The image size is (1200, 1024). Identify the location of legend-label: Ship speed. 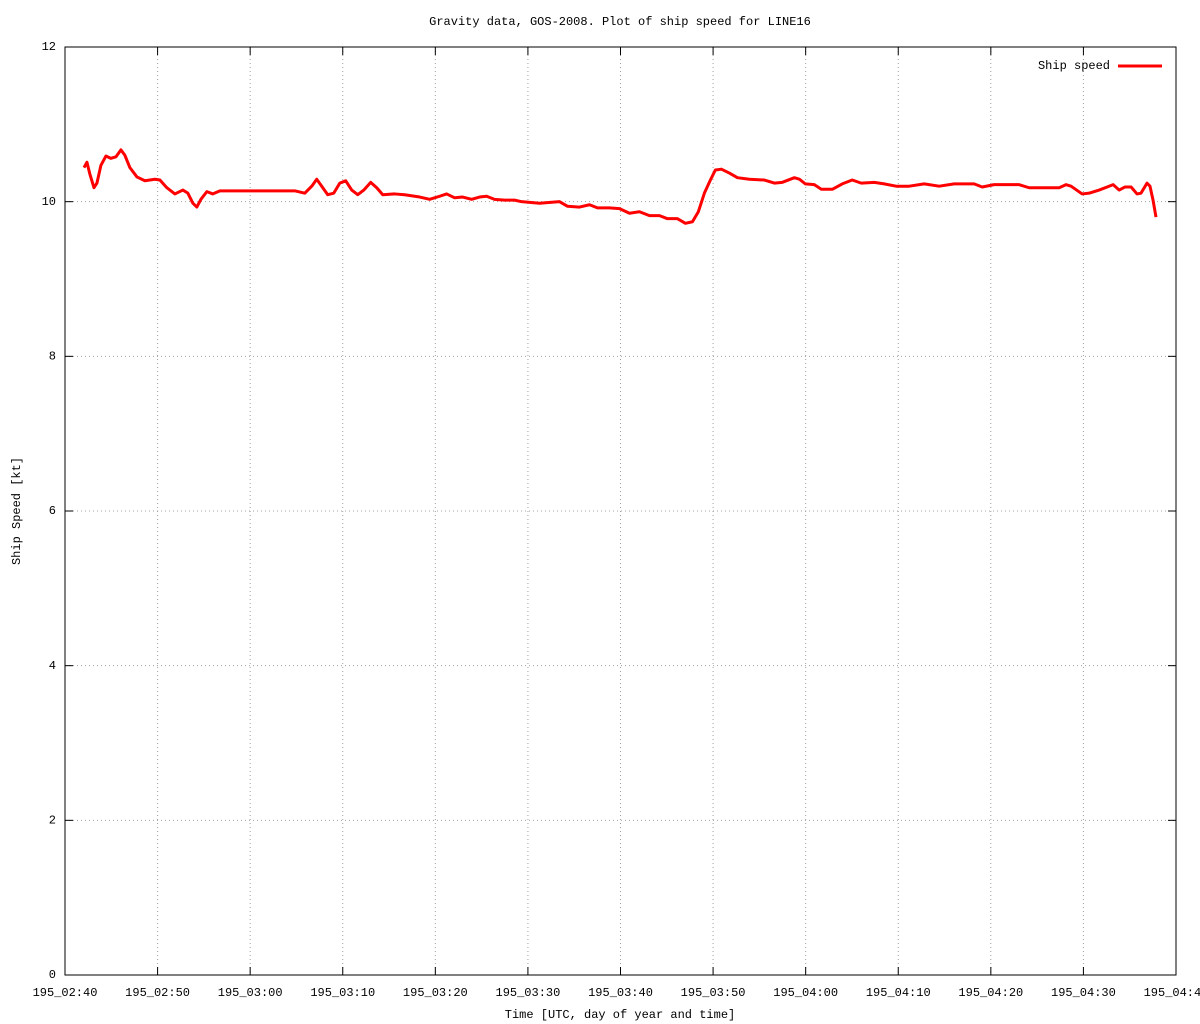
(1074, 66).